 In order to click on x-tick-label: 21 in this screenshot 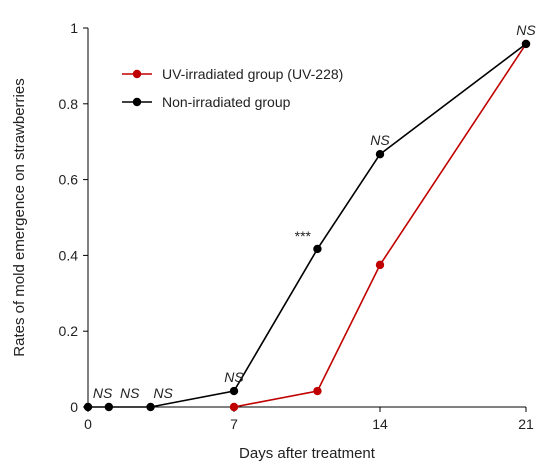, I will do `click(526, 424)`.